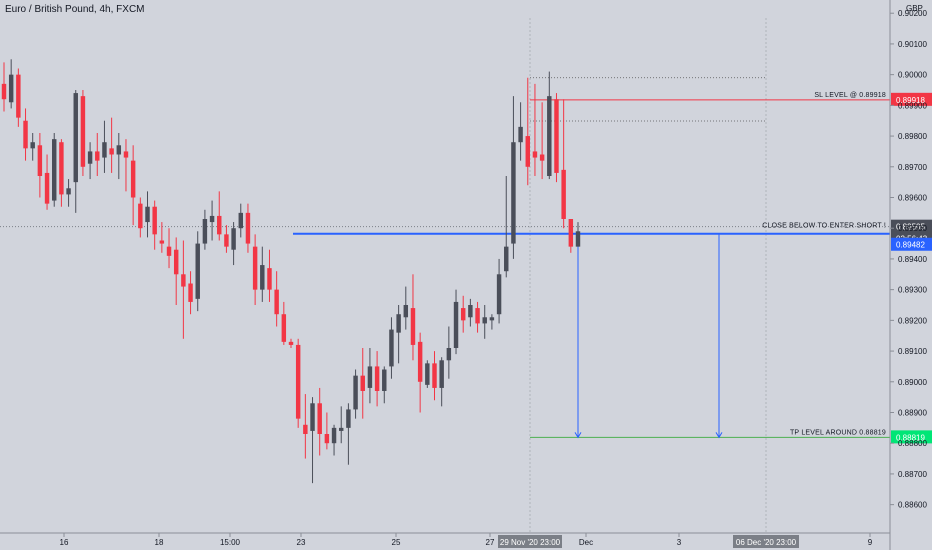  Describe the element at coordinates (912, 382) in the screenshot. I see `price-tick-label: 0.89000` at that location.